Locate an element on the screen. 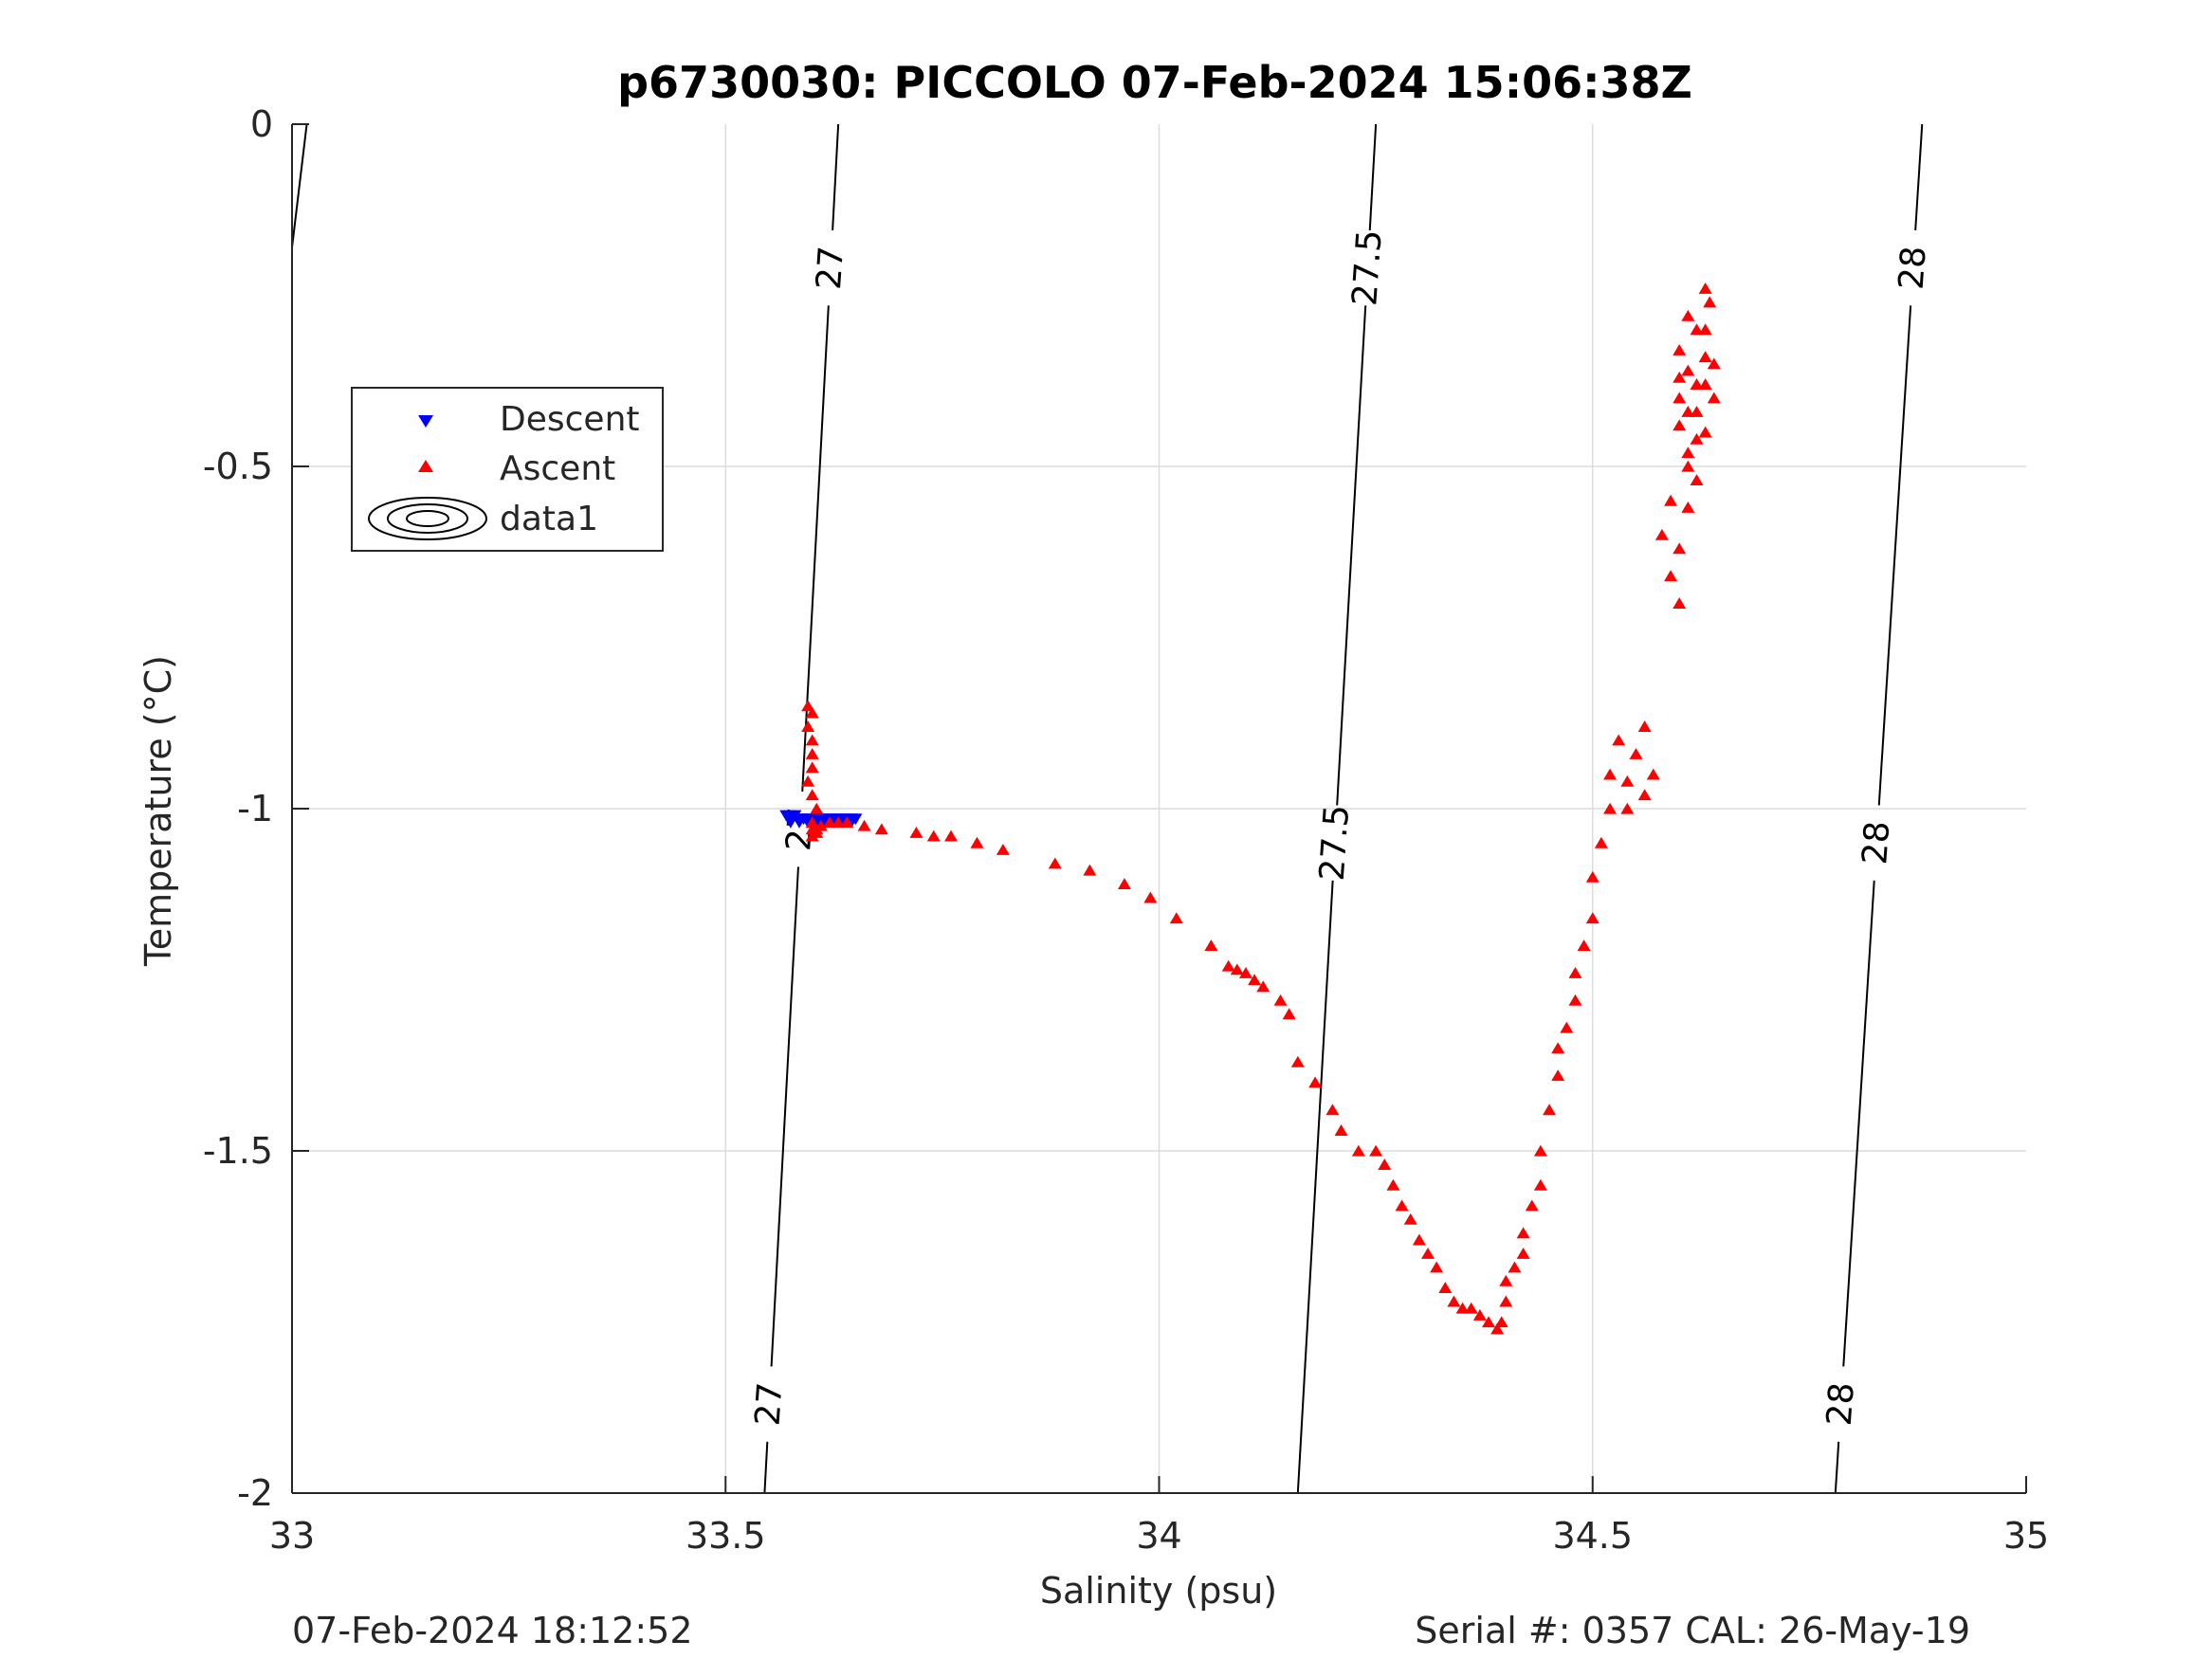 The image size is (2212, 1659). y-axis-ticks: -2 -1.5 -1 -0.5 0 is located at coordinates (256, 808).